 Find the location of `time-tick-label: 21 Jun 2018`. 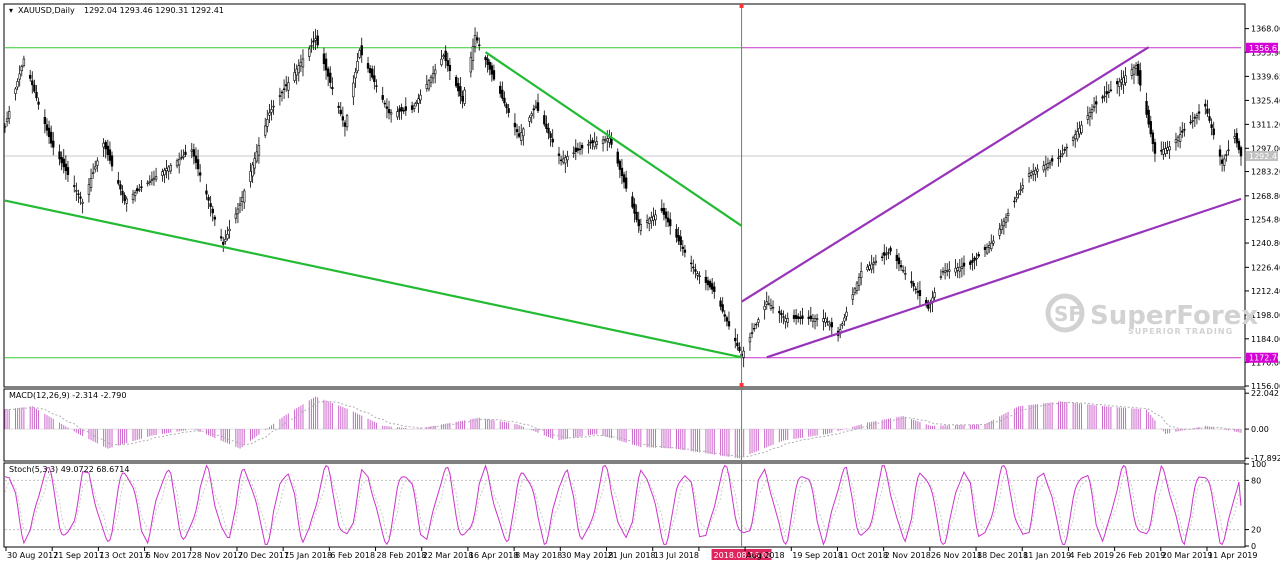

time-tick-label: 21 Jun 2018 is located at coordinates (632, 555).